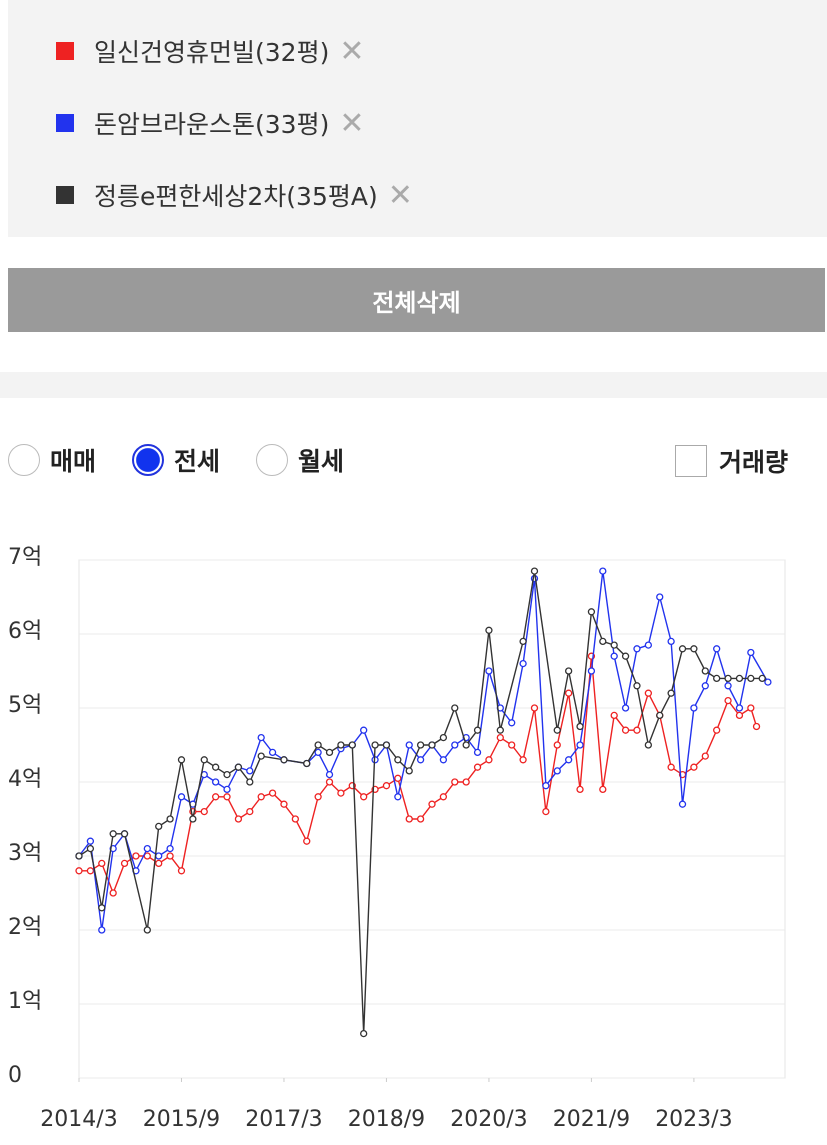 The height and width of the screenshot is (1145, 827). I want to click on legend-item: 일신건영휴먼빌(32평) ✕, so click(210, 51).